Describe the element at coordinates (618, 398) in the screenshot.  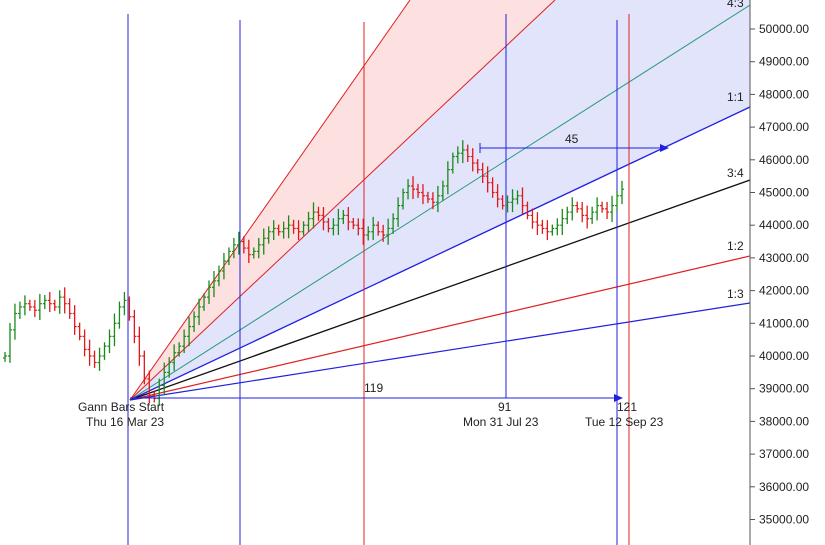
I see `bar-count-arrow` at that location.